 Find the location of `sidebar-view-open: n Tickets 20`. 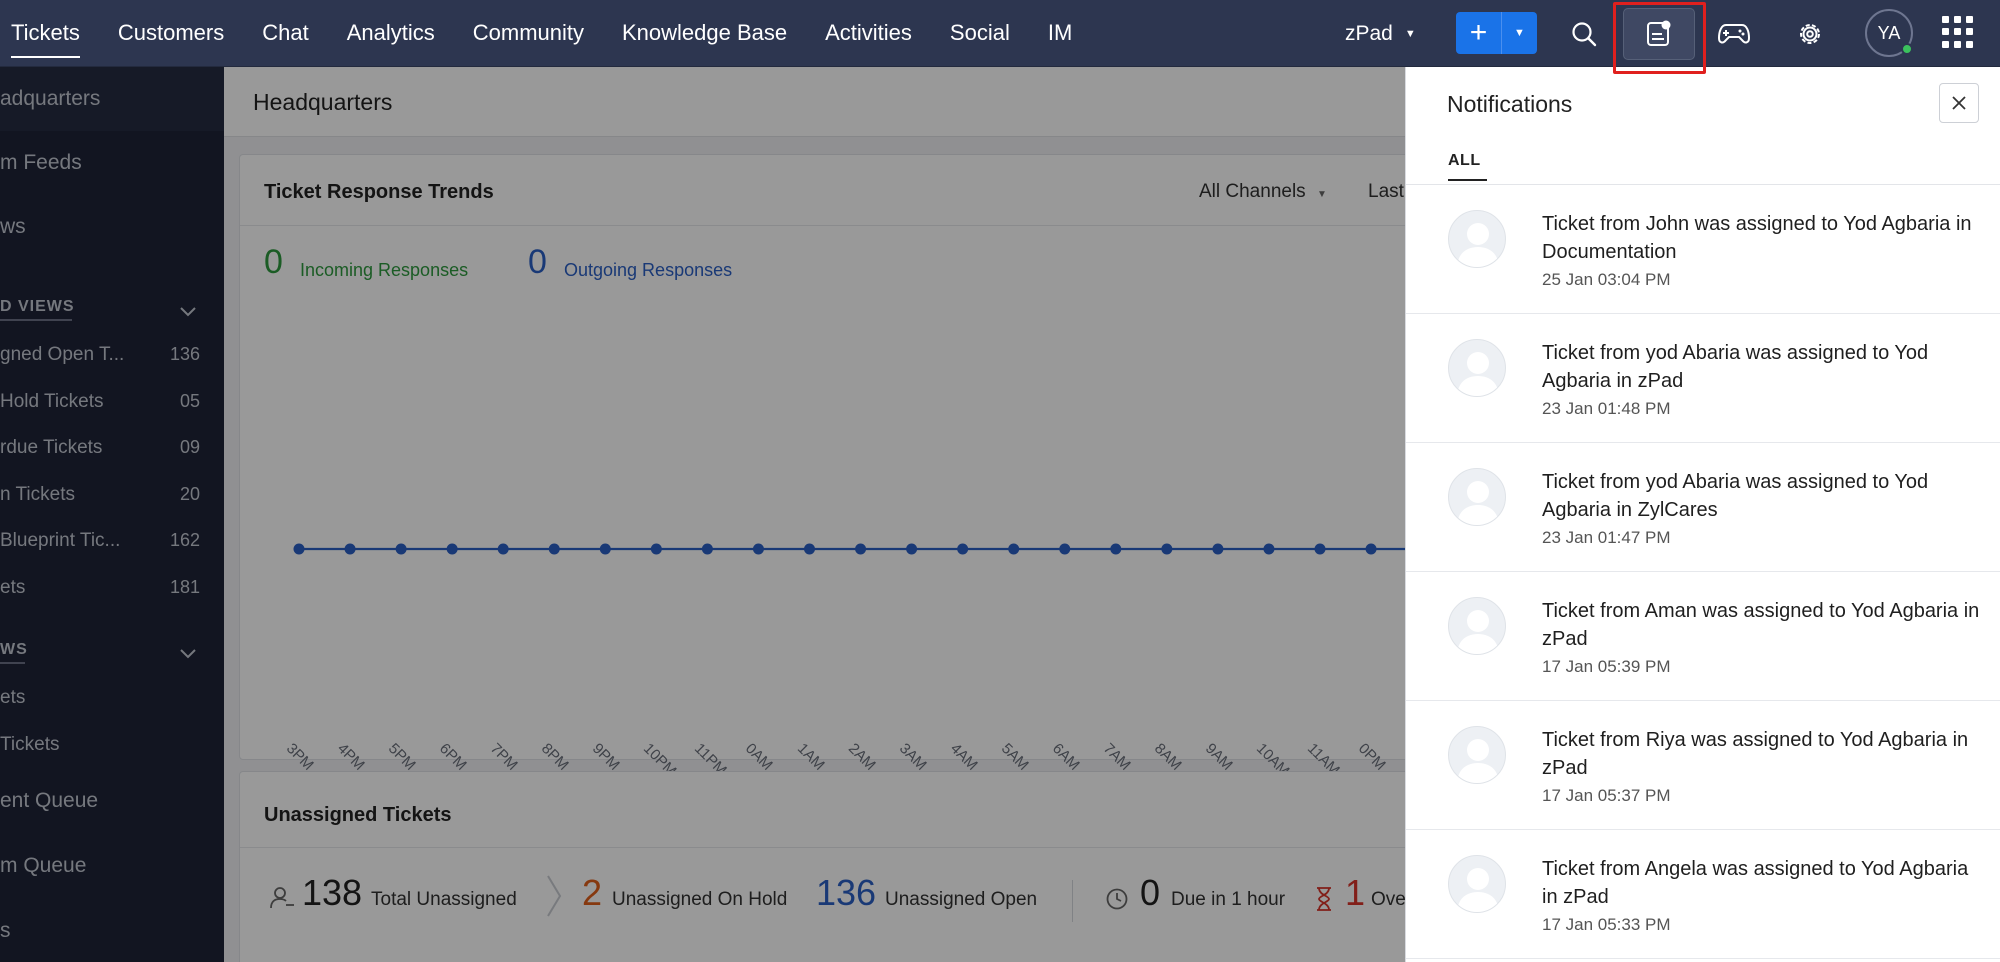

sidebar-view-open: n Tickets 20 is located at coordinates (112, 495).